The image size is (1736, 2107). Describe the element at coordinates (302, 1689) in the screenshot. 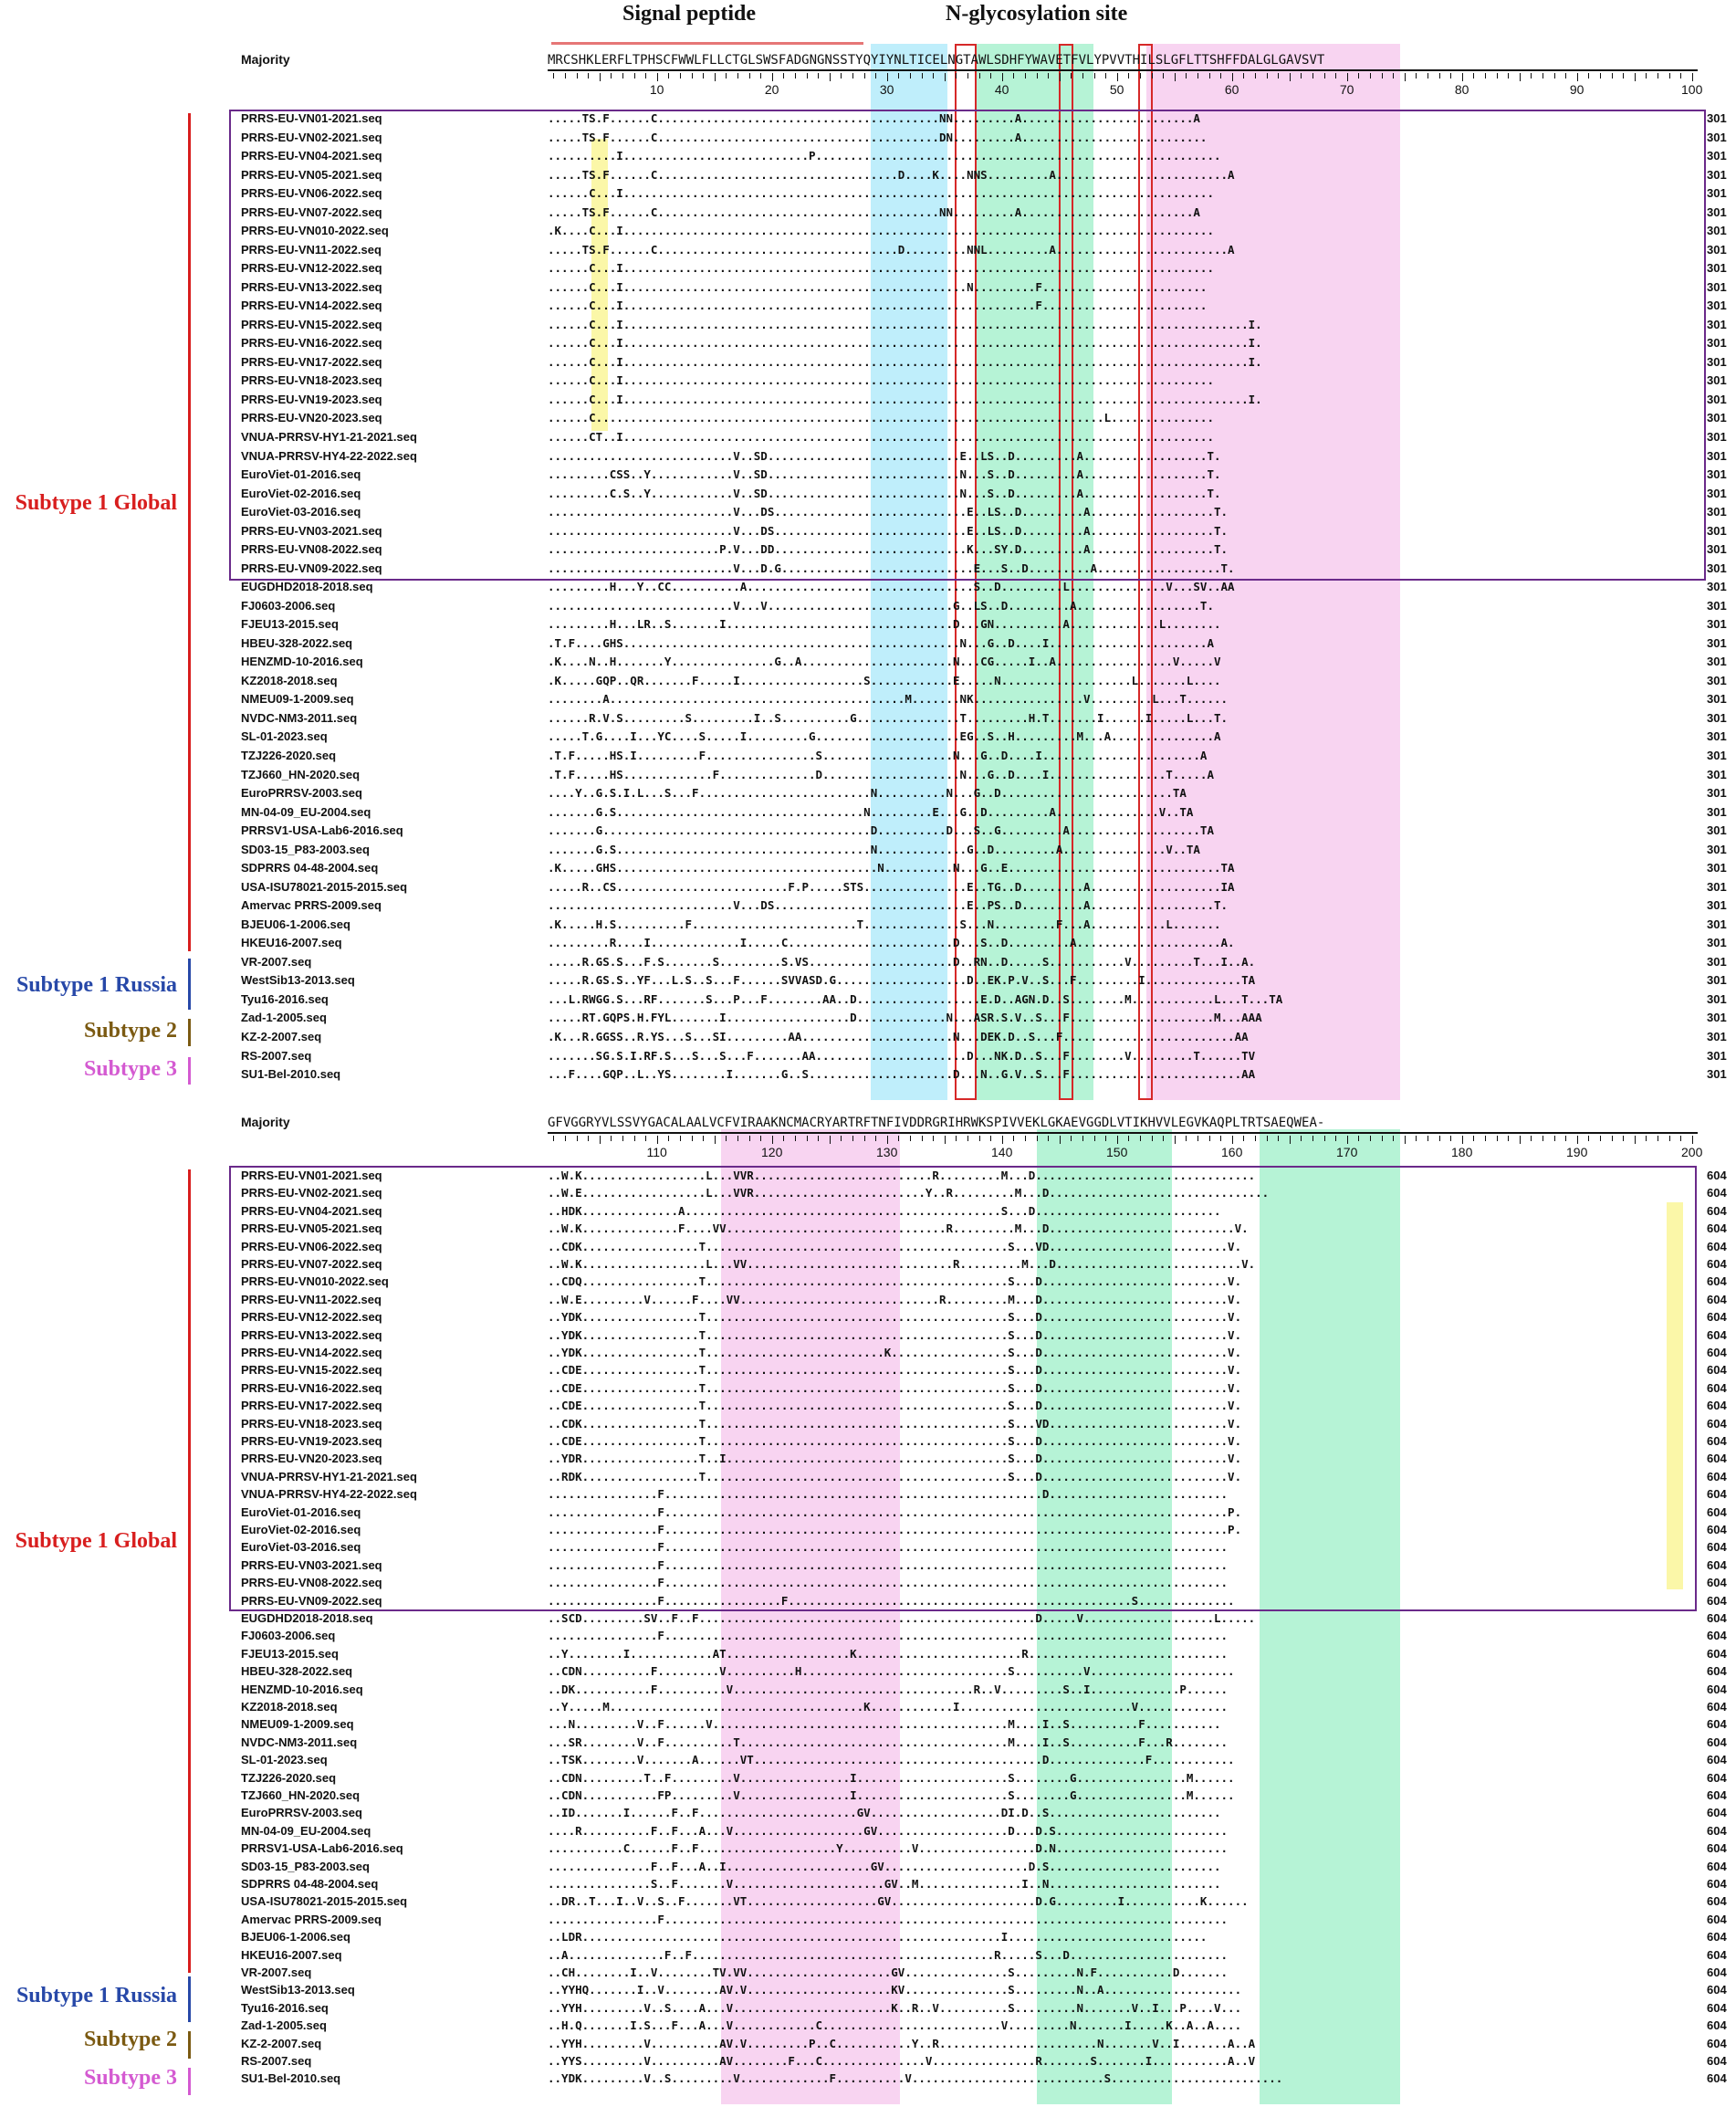

I see `sequence-name: HENZMD-10-2016.seq` at that location.